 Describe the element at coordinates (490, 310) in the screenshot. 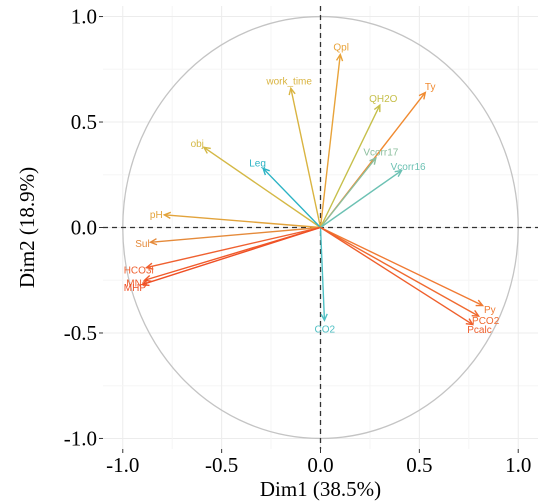

I see `variable-label: Py` at that location.